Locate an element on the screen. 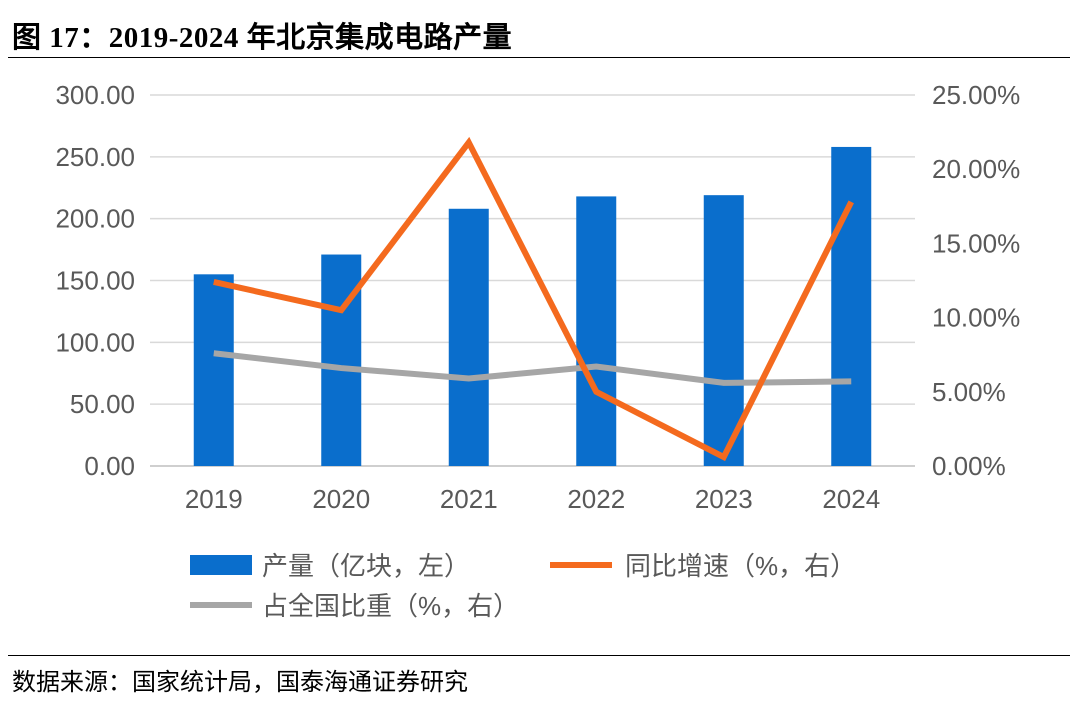 The width and height of the screenshot is (1080, 703). legend-swatch-bar is located at coordinates (221, 565).